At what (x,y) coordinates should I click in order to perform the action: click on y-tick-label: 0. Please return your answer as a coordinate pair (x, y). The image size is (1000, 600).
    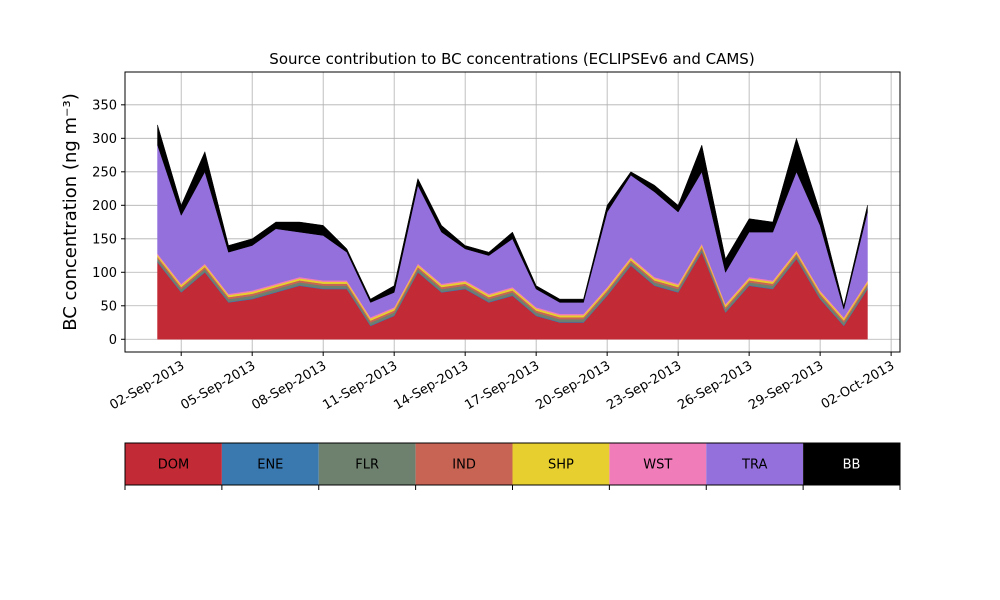
    Looking at the image, I should click on (113, 340).